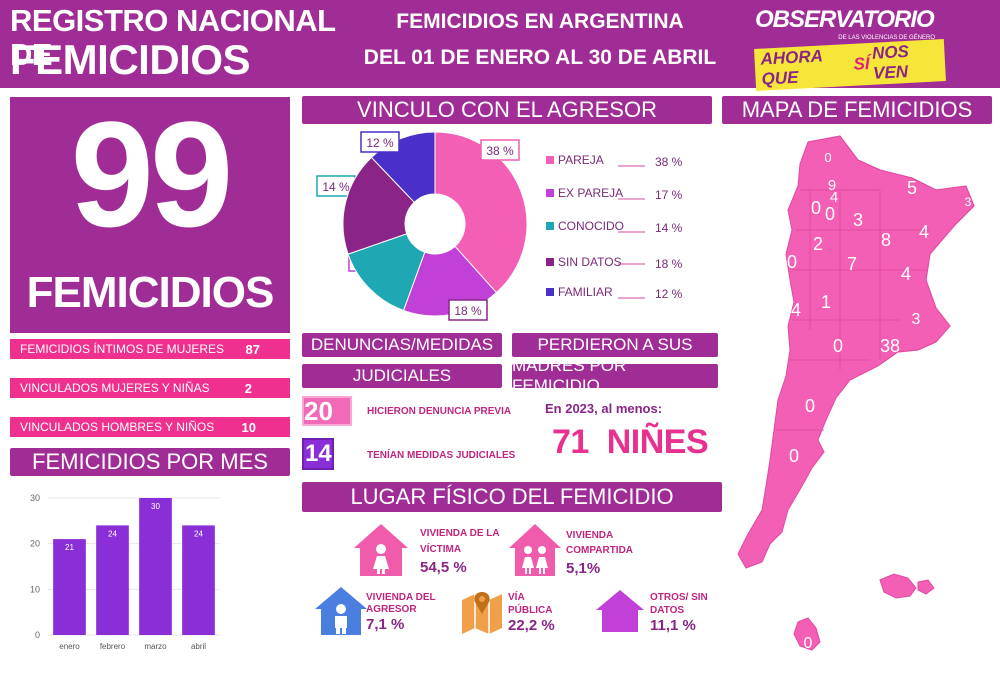  What do you see at coordinates (37, 635) in the screenshot?
I see `y-tick-label: 0` at bounding box center [37, 635].